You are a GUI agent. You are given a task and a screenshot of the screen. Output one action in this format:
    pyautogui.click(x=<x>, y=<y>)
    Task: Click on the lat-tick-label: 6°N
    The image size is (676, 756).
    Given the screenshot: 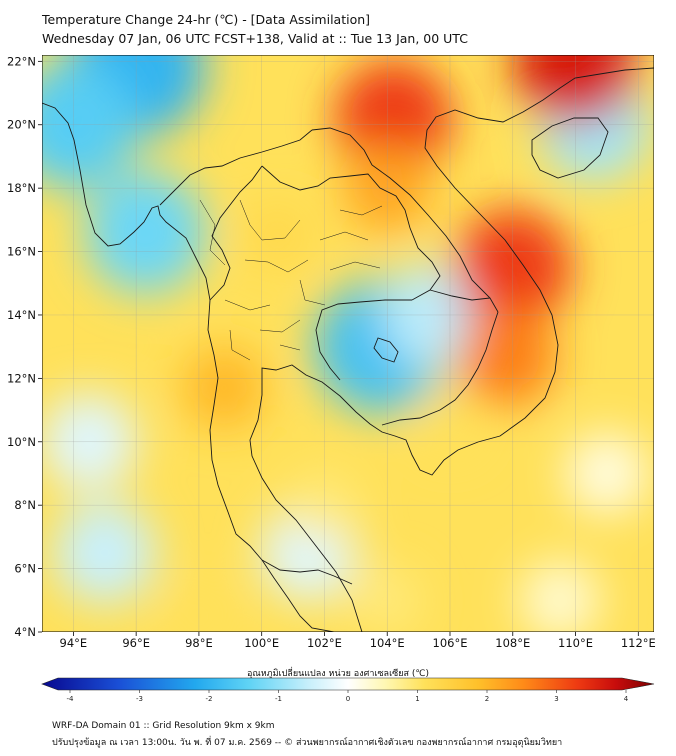 What is the action you would take?
    pyautogui.click(x=25, y=569)
    